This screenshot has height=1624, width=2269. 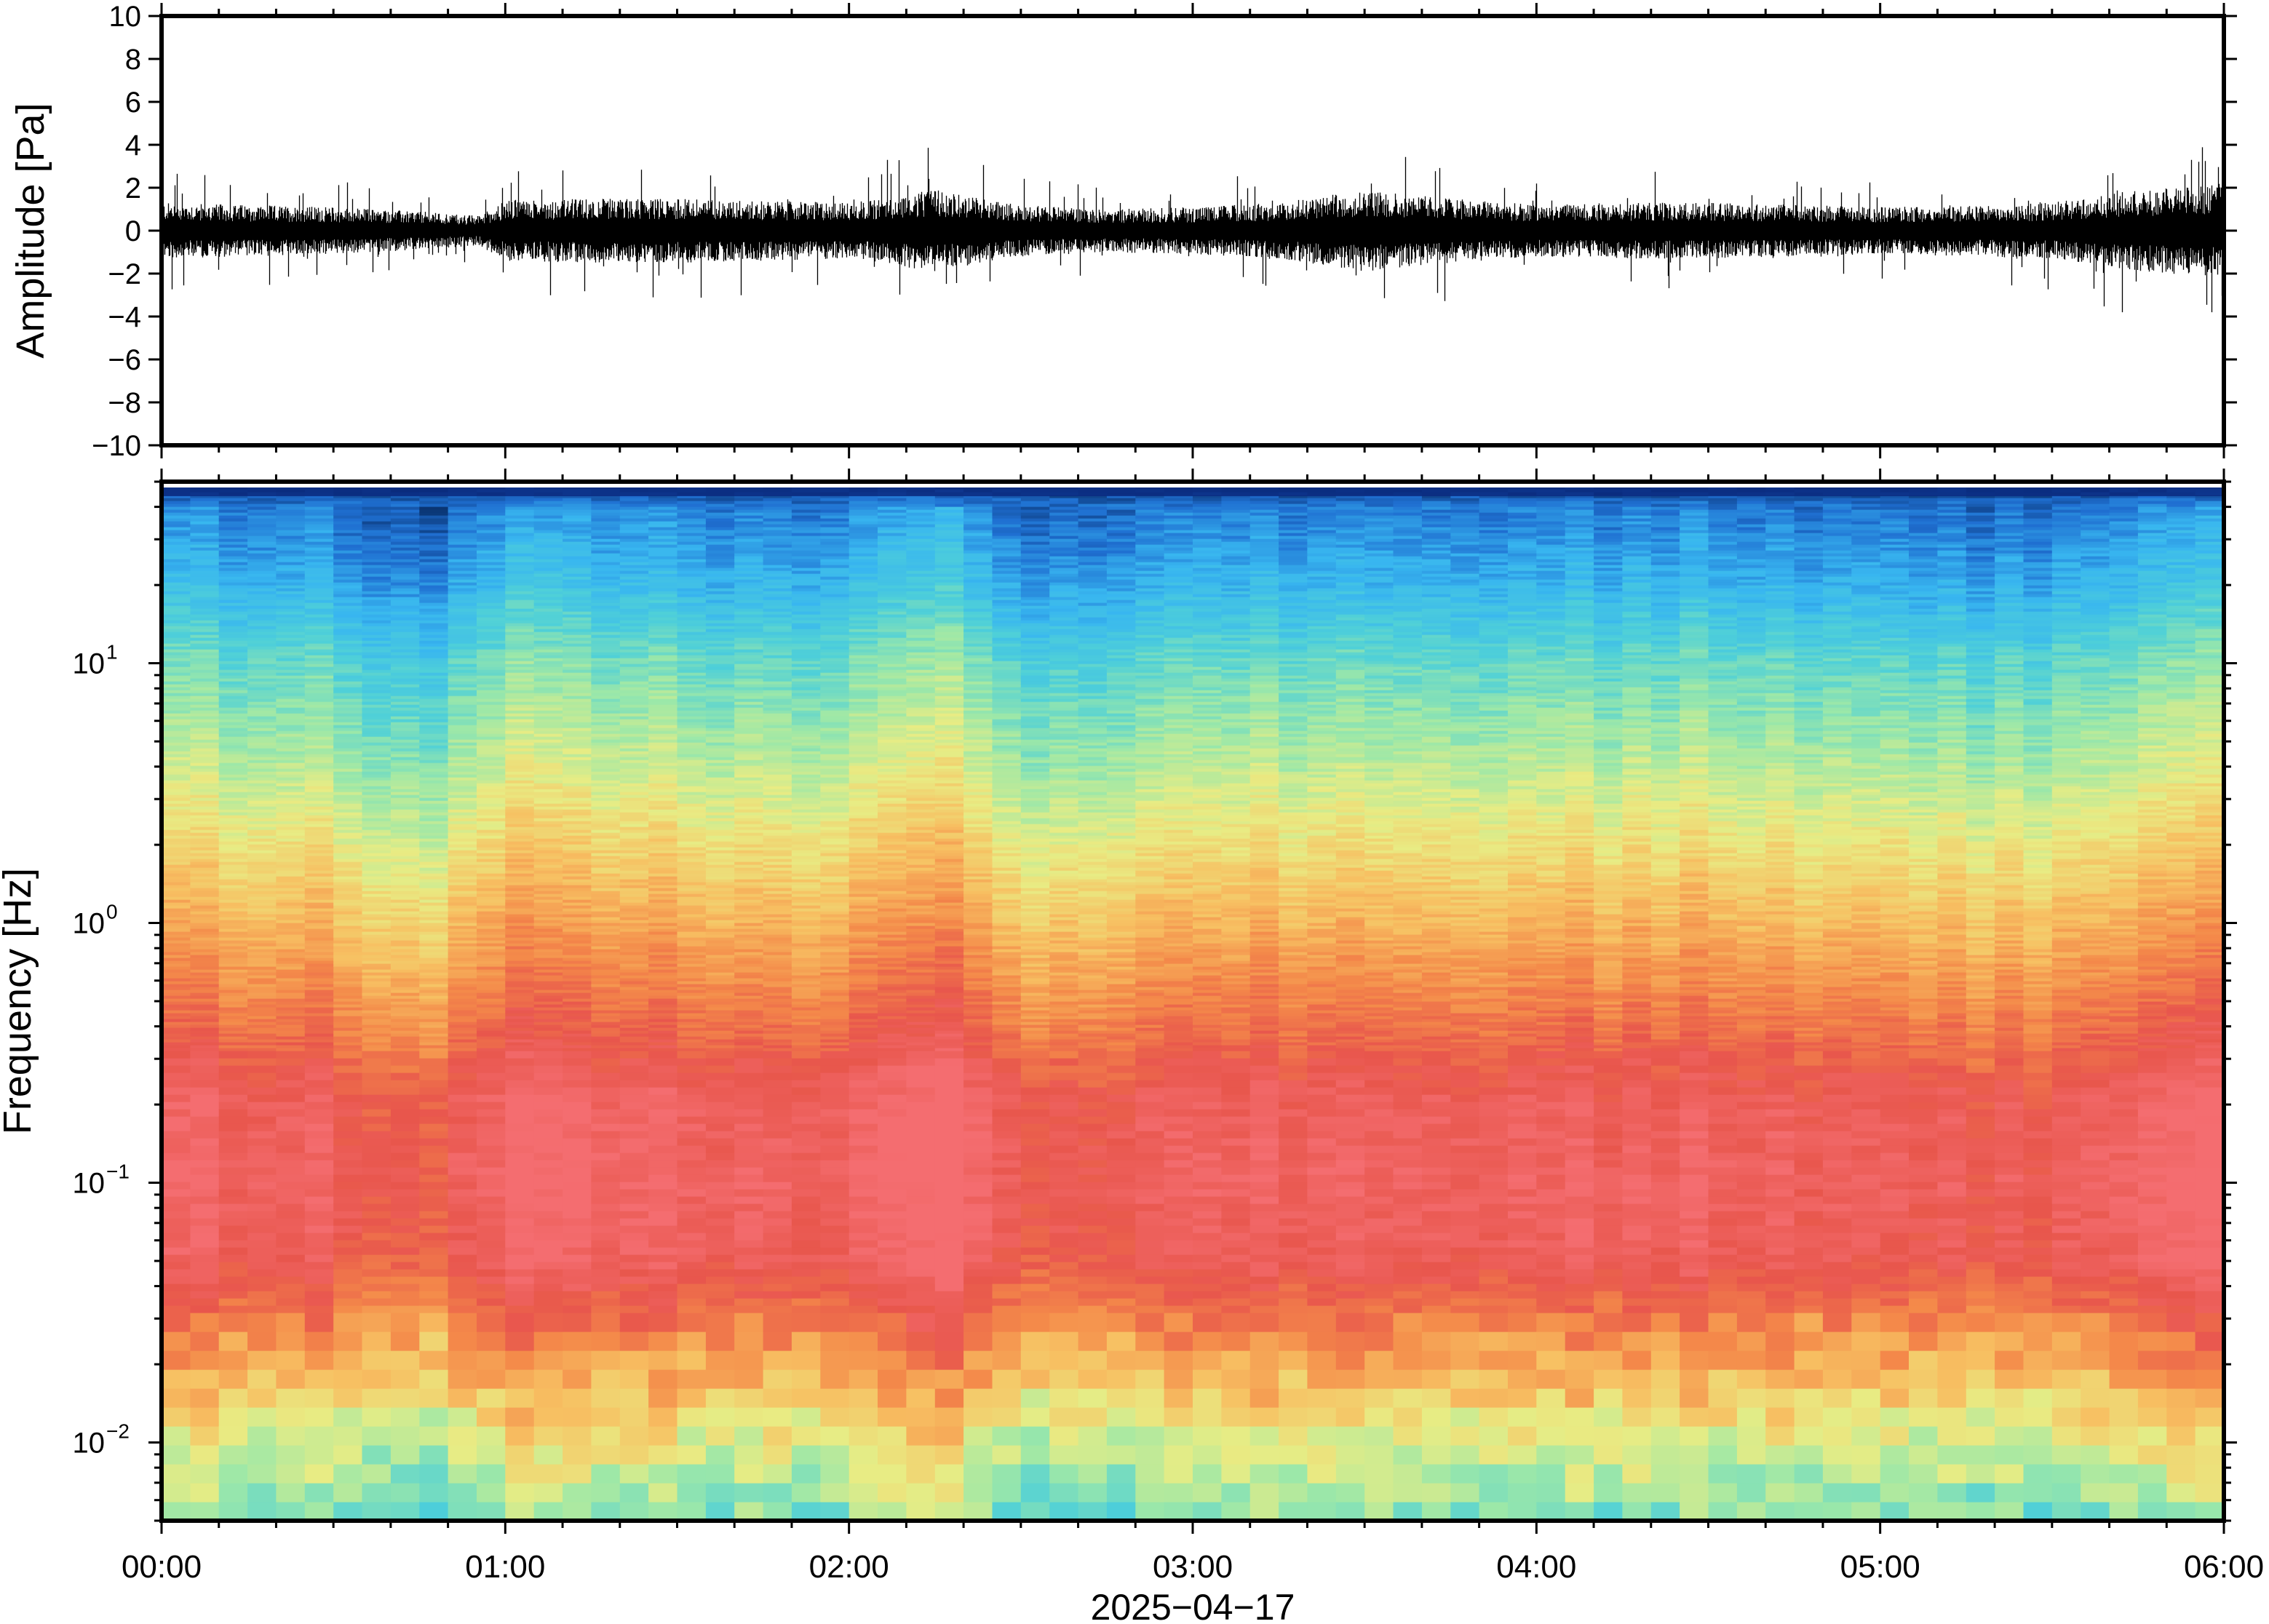 I want to click on spectrogram-y-tick-exponent: −1, so click(x=118, y=1172).